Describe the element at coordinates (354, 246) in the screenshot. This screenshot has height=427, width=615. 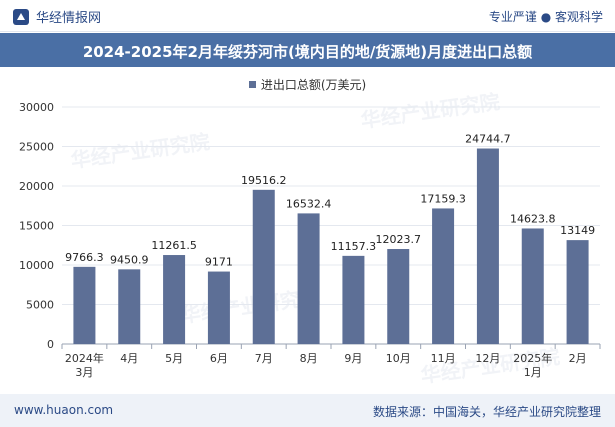
I see `data-label: 11157.3` at that location.